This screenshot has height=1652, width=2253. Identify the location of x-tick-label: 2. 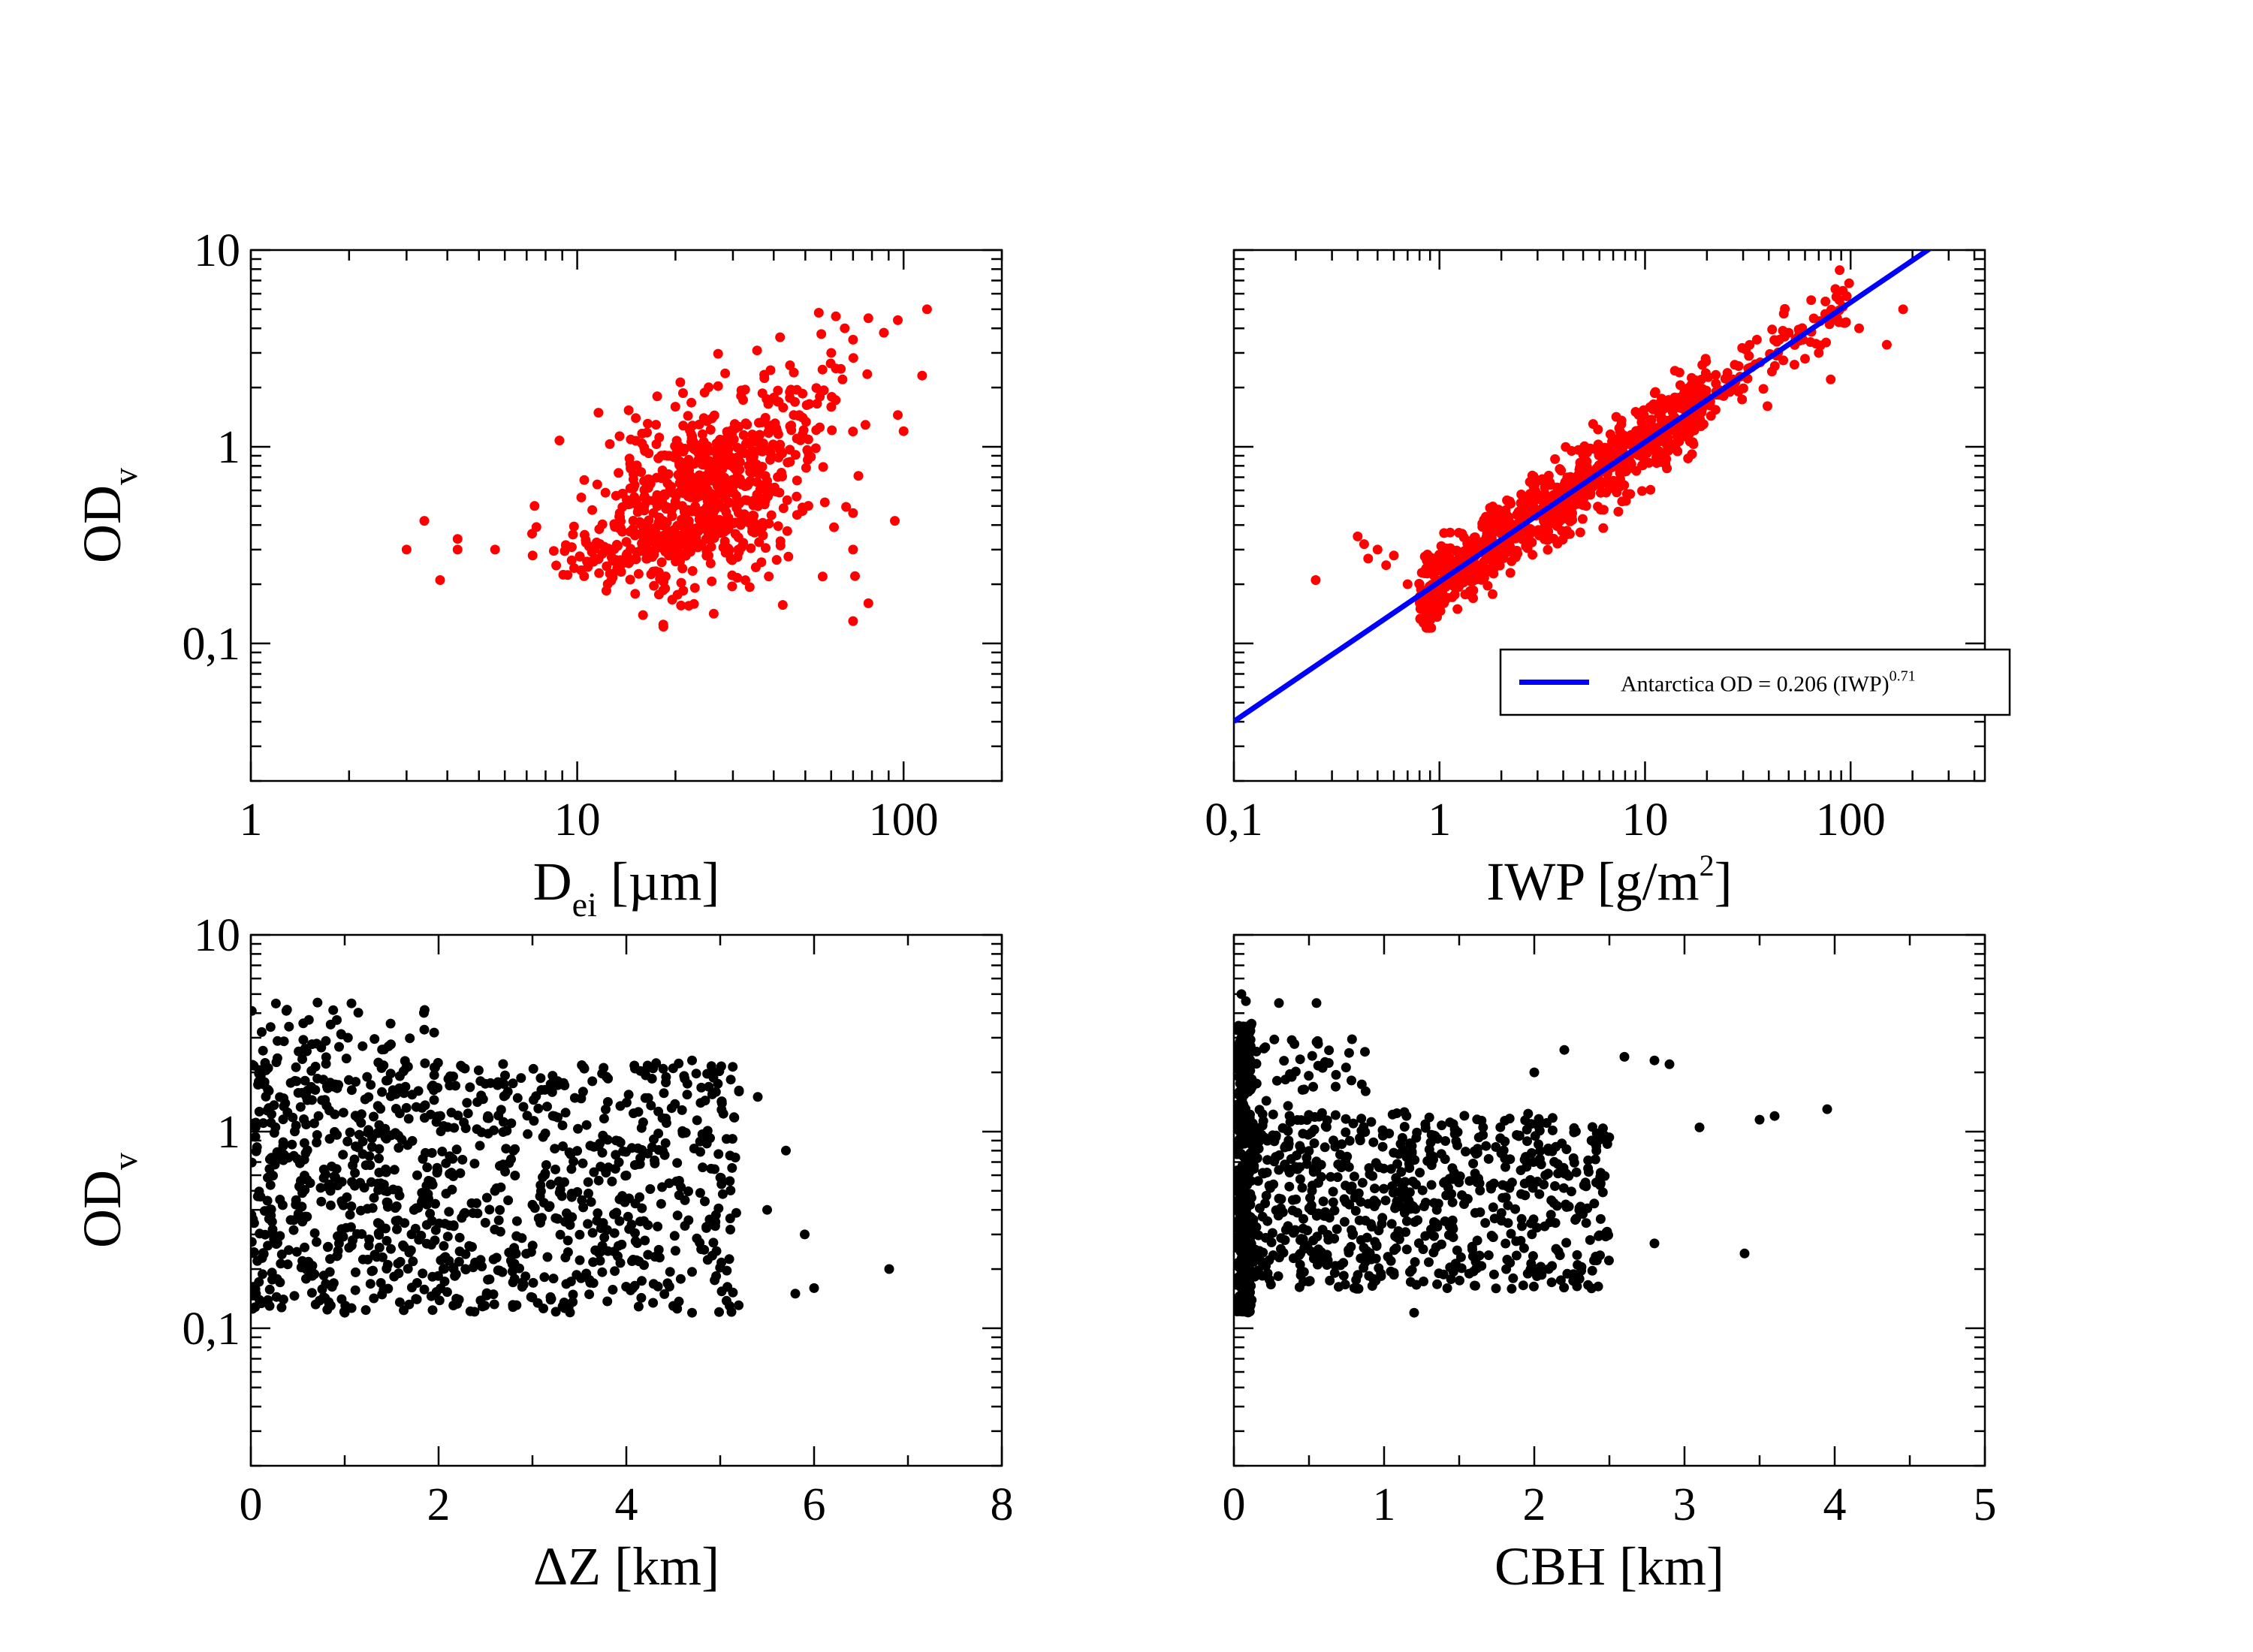
(439, 1504).